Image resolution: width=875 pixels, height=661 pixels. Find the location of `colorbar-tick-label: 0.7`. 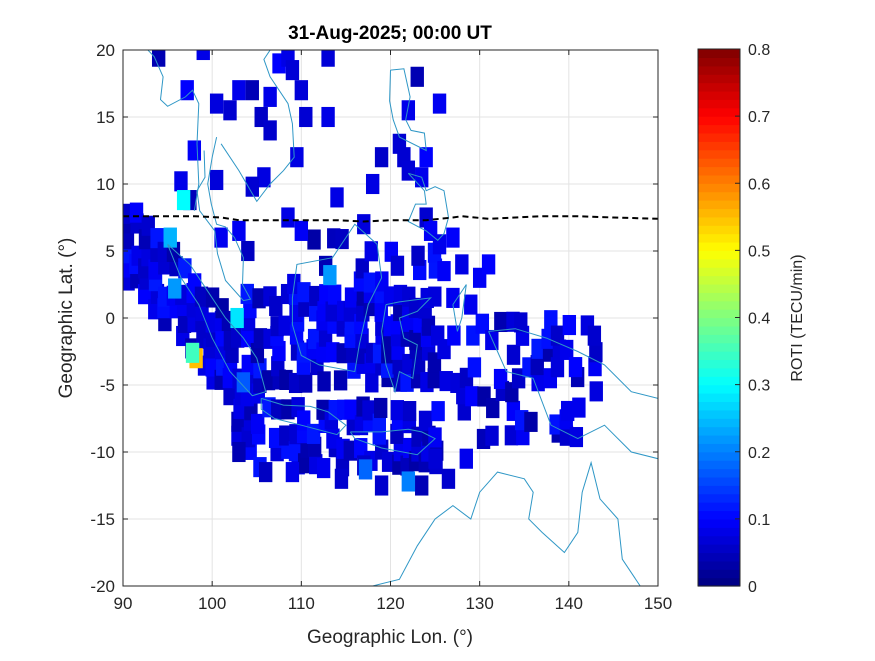

colorbar-tick-label: 0.7 is located at coordinates (759, 117).